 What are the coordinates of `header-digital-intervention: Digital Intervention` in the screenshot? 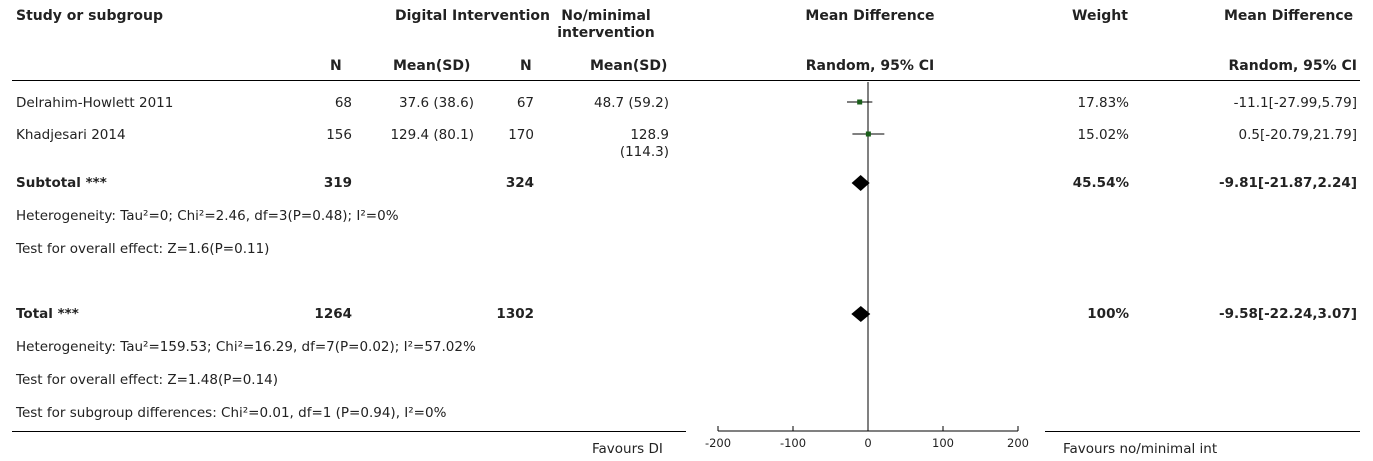 It's located at (472, 16).